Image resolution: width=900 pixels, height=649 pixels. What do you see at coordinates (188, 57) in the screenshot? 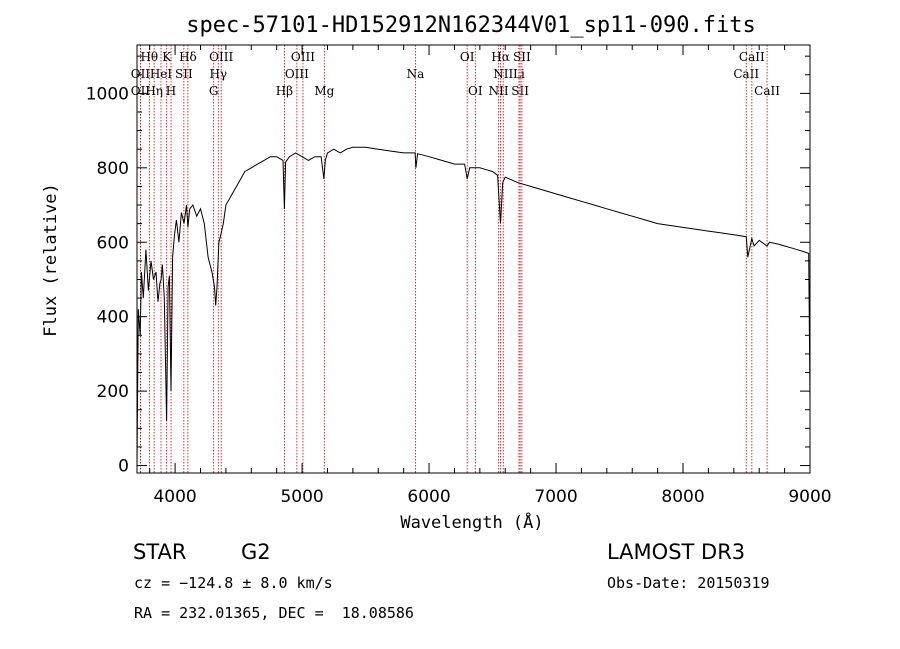
I see `line-label: Hδ` at bounding box center [188, 57].